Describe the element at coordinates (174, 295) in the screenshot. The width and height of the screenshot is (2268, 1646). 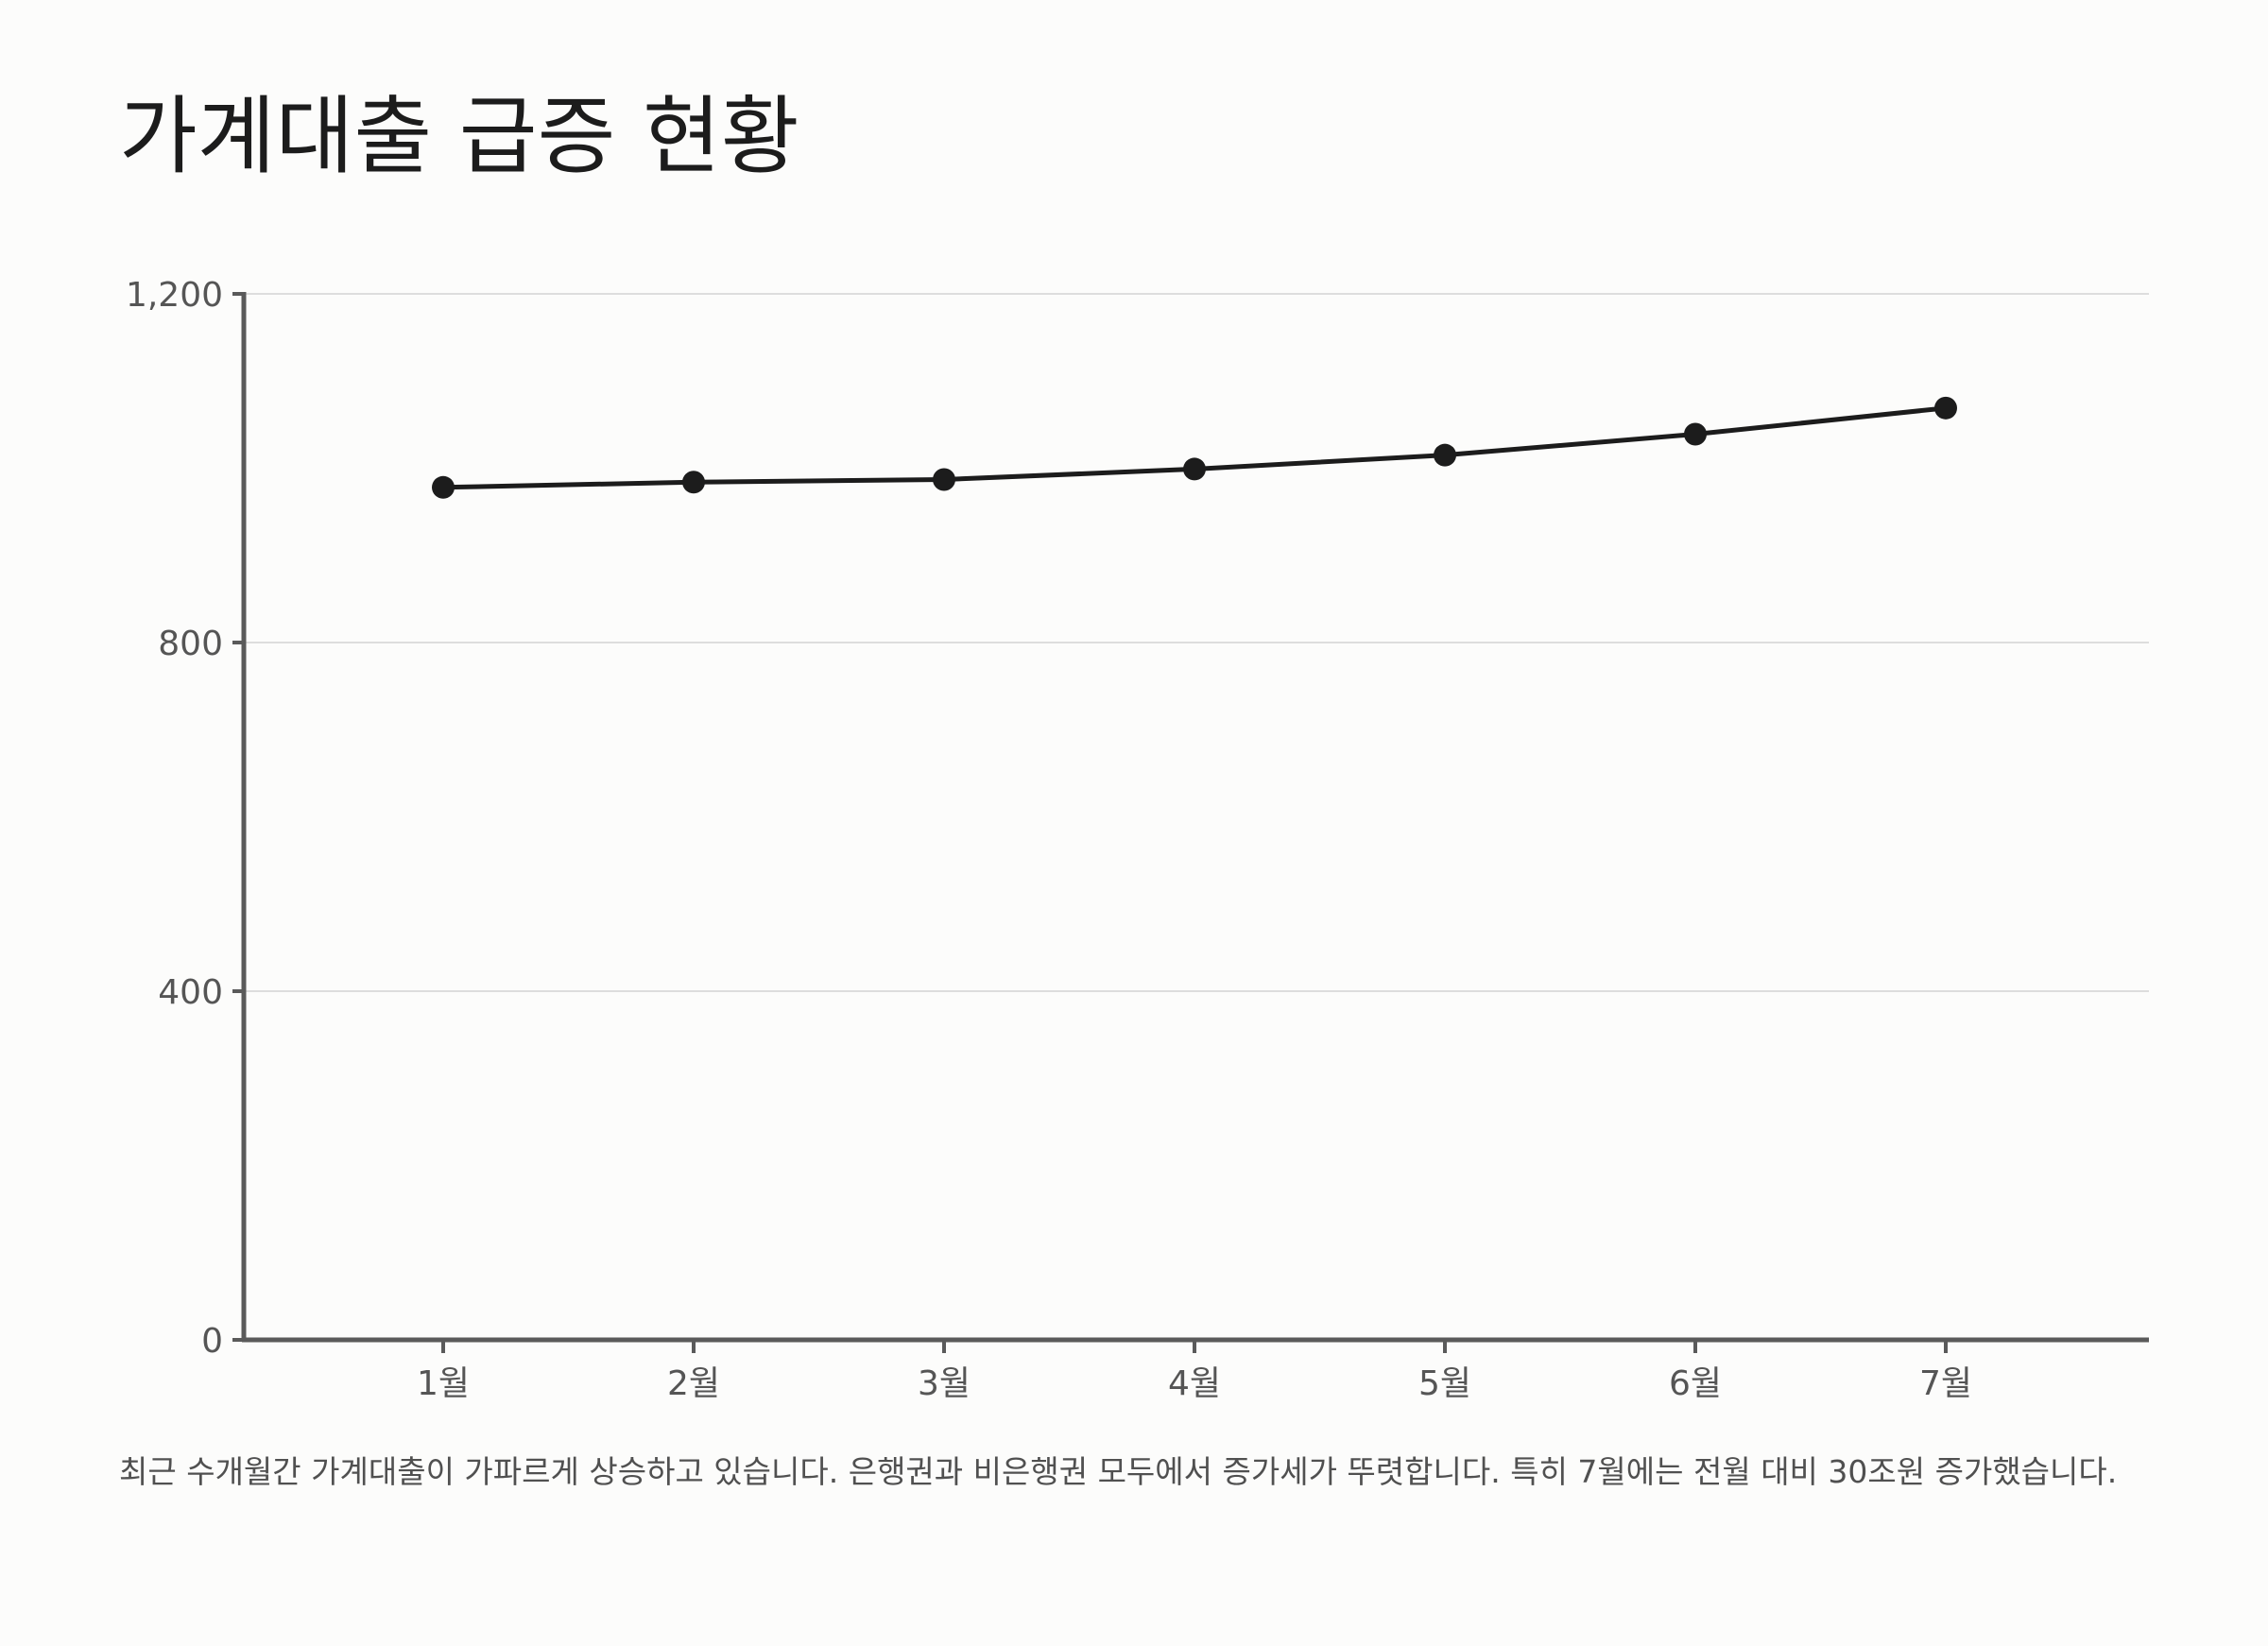
I see `y-tick-label: 1,200` at that location.